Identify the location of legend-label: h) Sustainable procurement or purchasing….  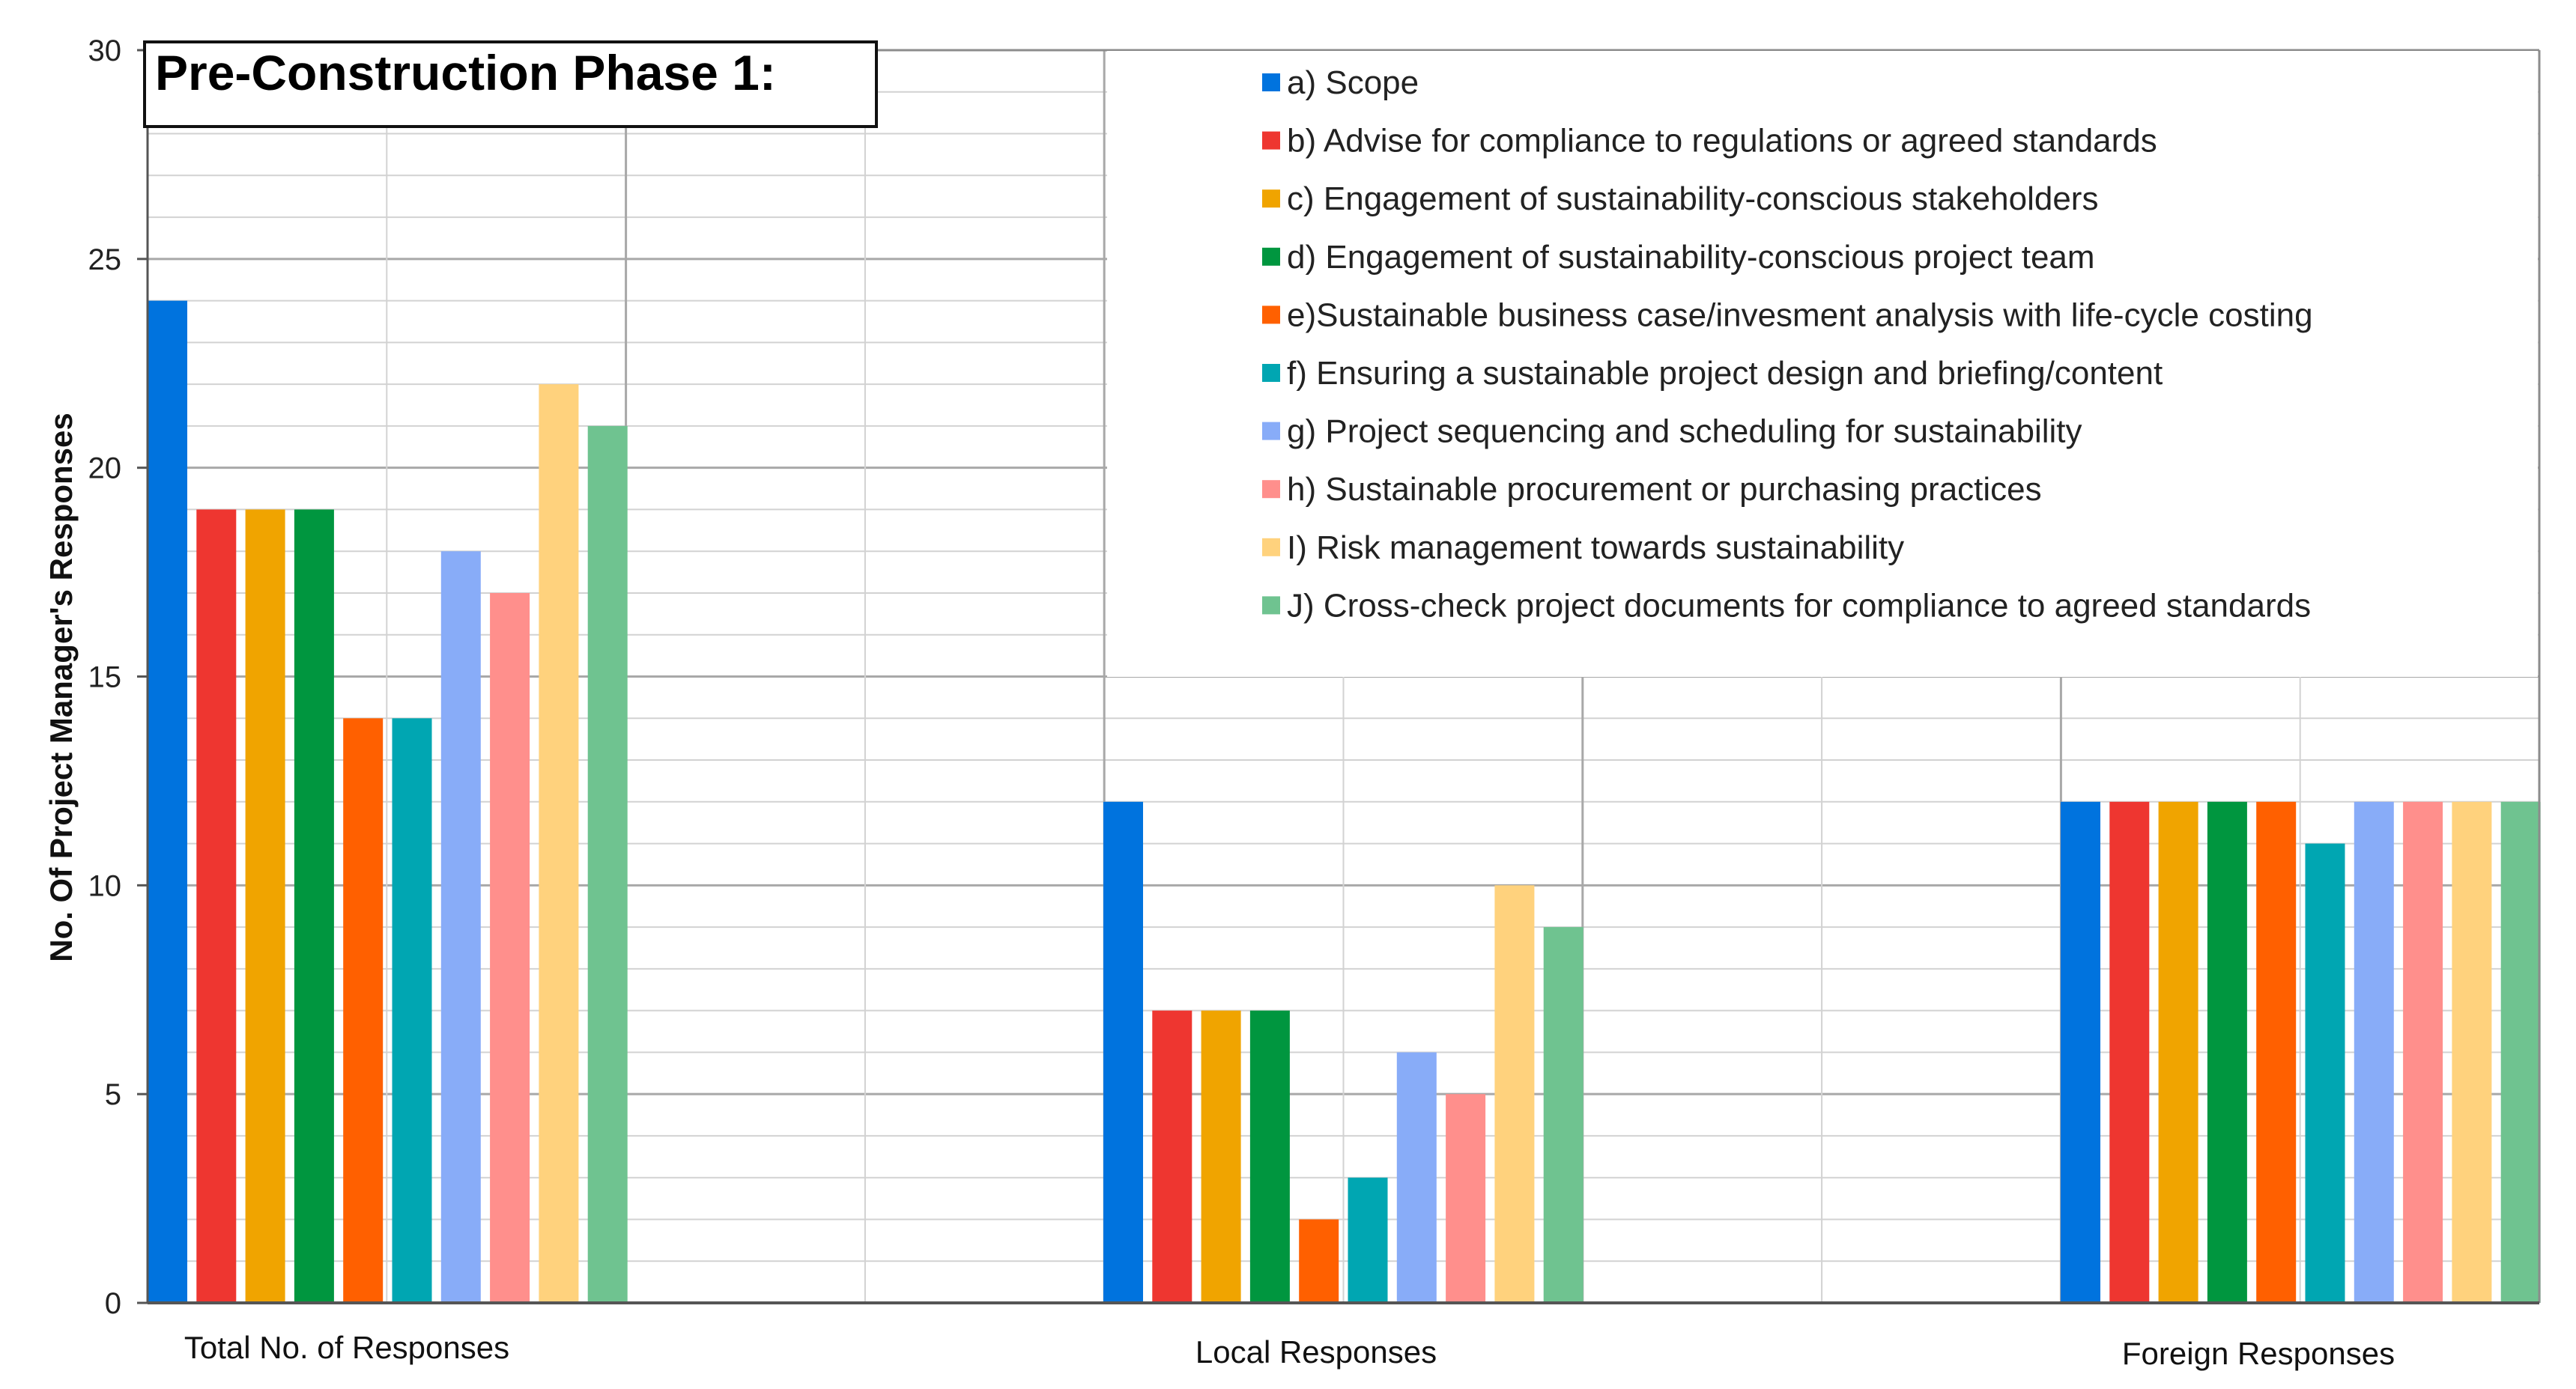
(1664, 490).